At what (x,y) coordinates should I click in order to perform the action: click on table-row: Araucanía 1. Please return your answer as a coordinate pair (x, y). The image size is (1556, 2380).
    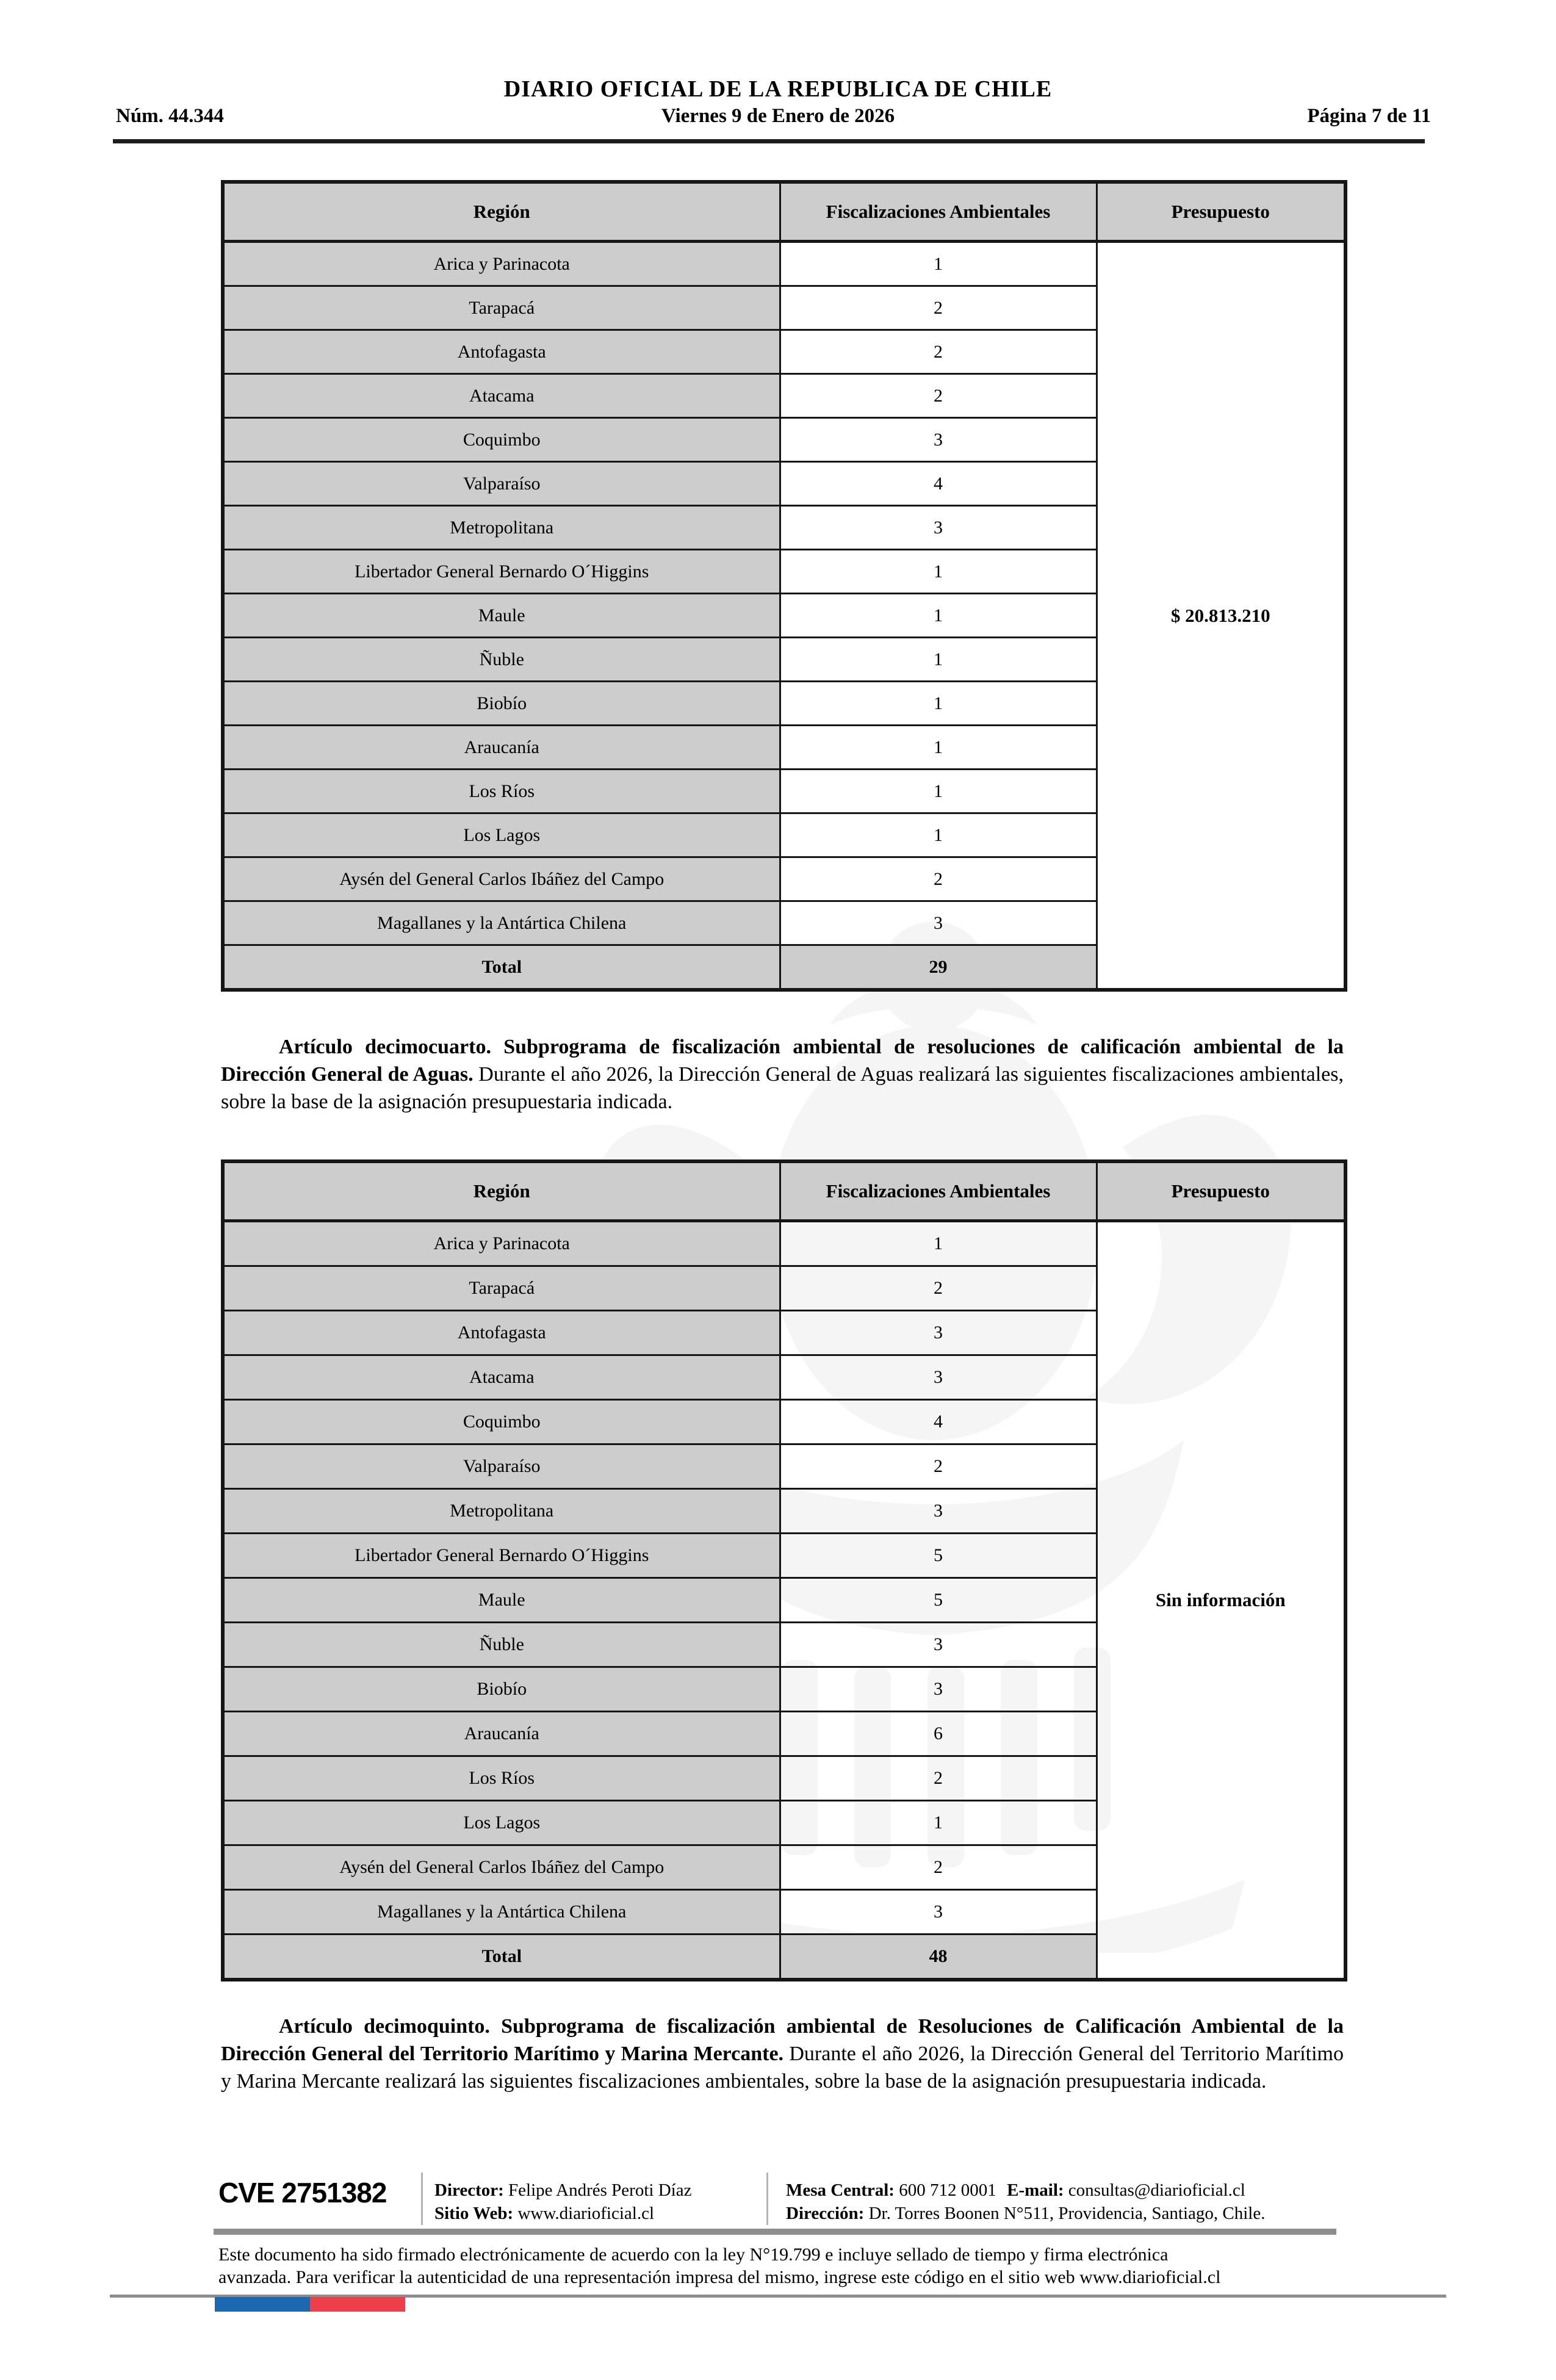
    Looking at the image, I should click on (784, 747).